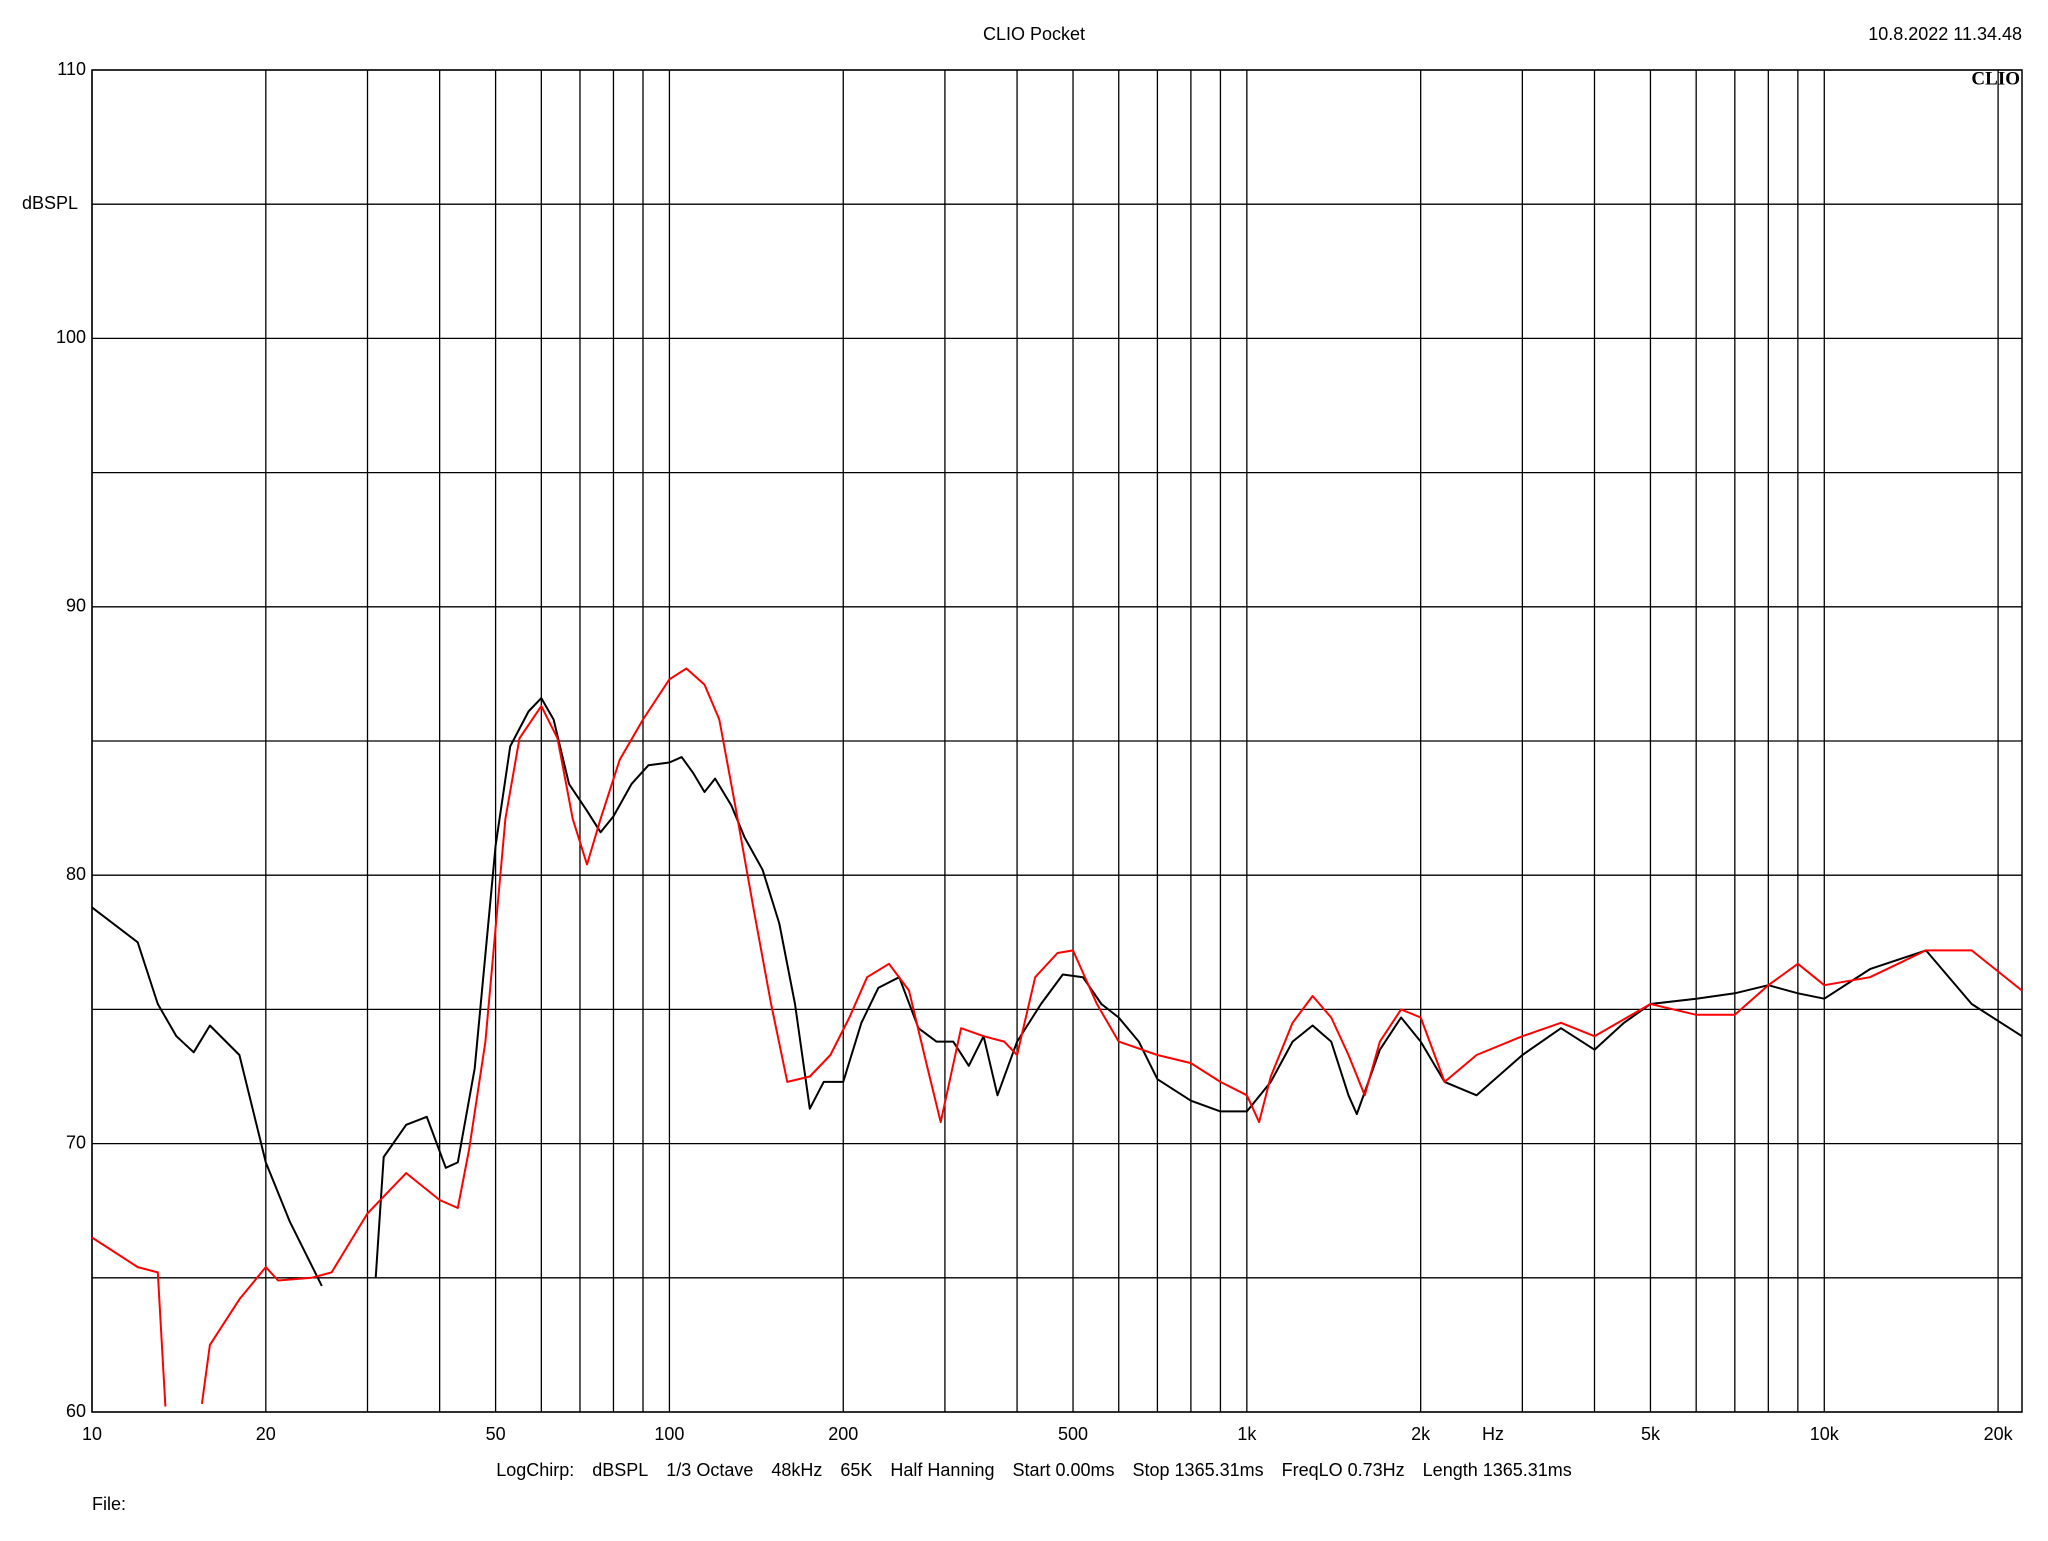 The image size is (2048, 1541). I want to click on setting: Length 1365.31ms, so click(1497, 1470).